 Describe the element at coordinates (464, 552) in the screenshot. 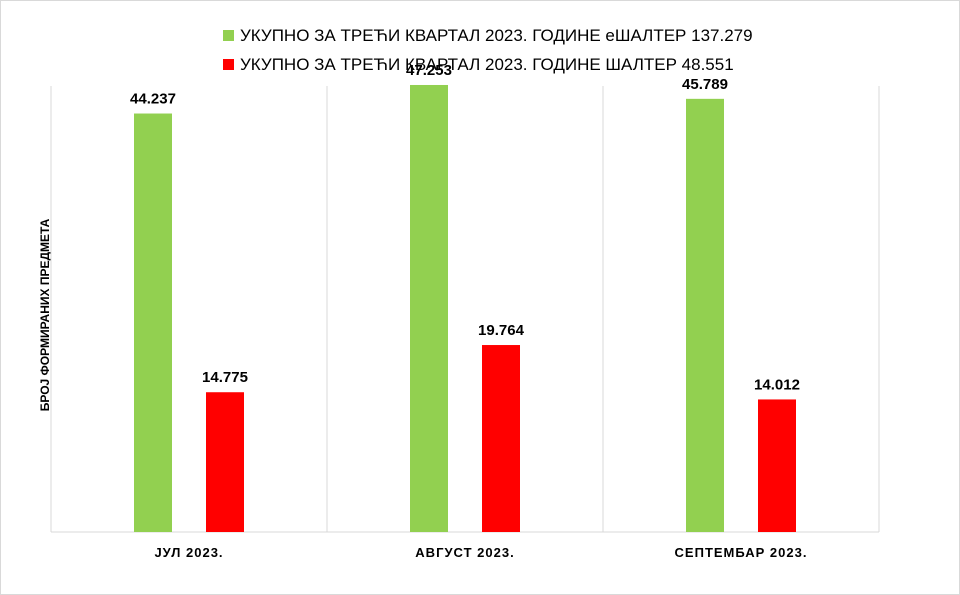

I see `x-tick-label: АВГУСТ 2023.` at that location.